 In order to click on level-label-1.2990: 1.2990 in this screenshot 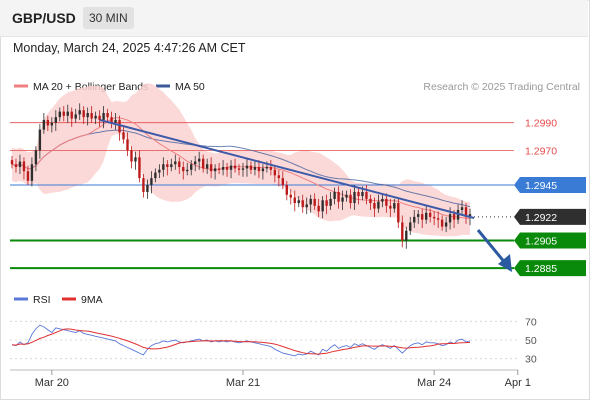, I will do `click(541, 124)`.